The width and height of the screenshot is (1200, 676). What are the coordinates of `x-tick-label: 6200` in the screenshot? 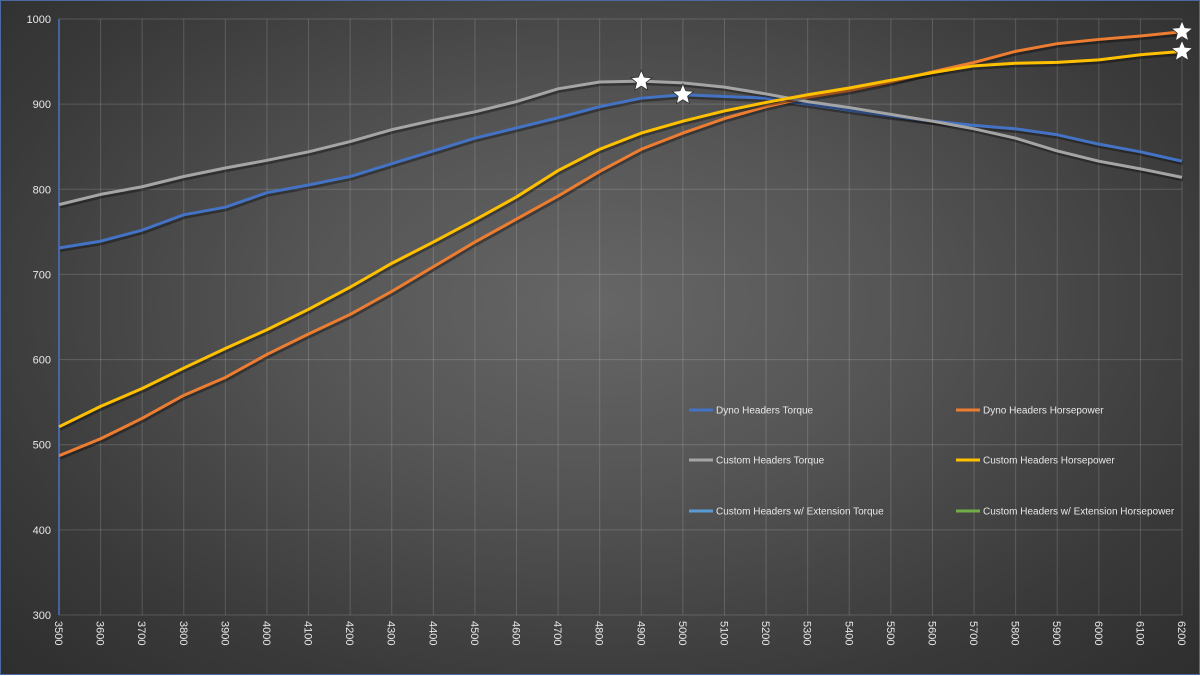 It's located at (1181, 633).